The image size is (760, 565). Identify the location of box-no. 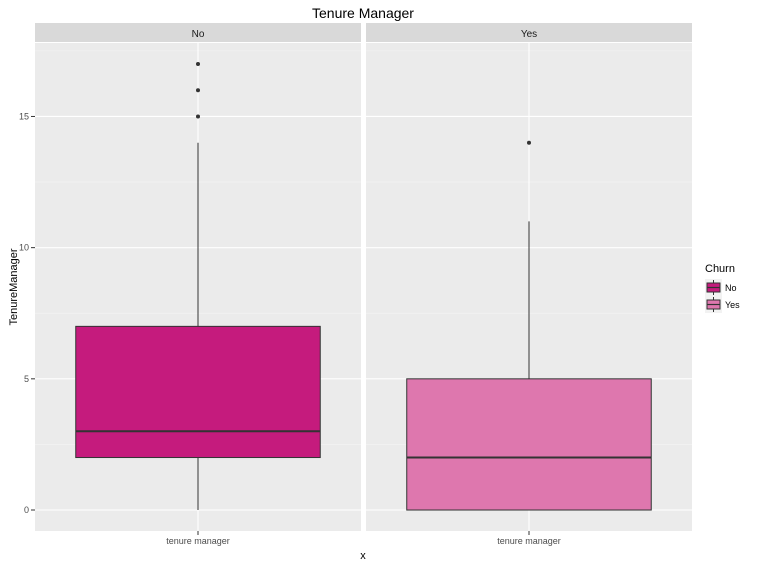
(198, 392).